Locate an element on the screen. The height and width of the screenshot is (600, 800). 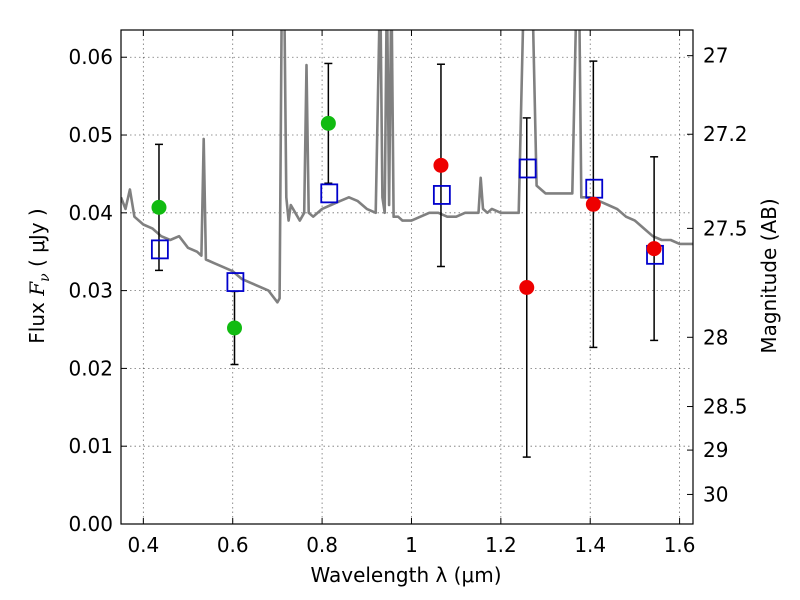
y-axis-label: Flux Fν ( μJy ) is located at coordinates (39, 275).